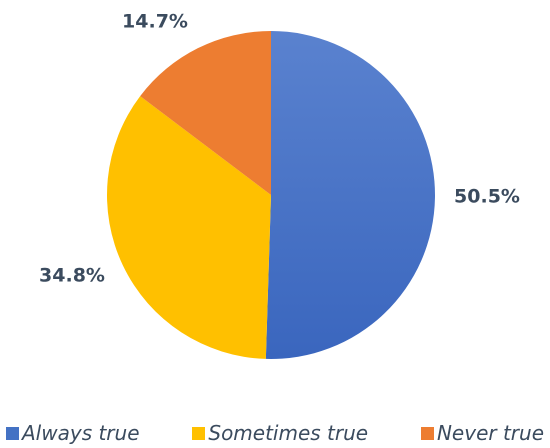 The width and height of the screenshot is (550, 448). What do you see at coordinates (427, 433) in the screenshot?
I see `legend-swatch-never-true` at bounding box center [427, 433].